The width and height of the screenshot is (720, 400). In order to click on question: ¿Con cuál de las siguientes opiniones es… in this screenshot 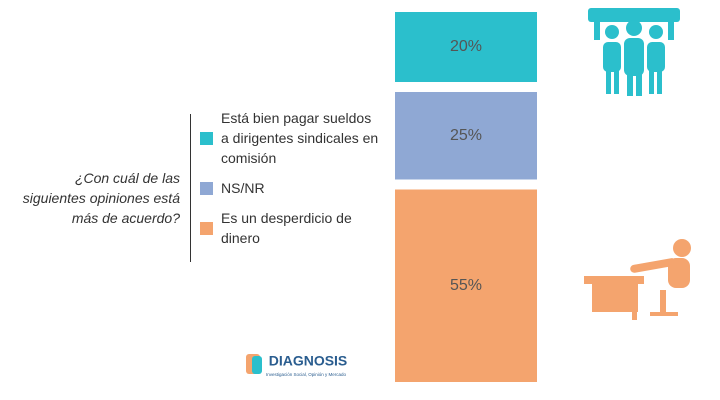, I will do `click(101, 198)`.